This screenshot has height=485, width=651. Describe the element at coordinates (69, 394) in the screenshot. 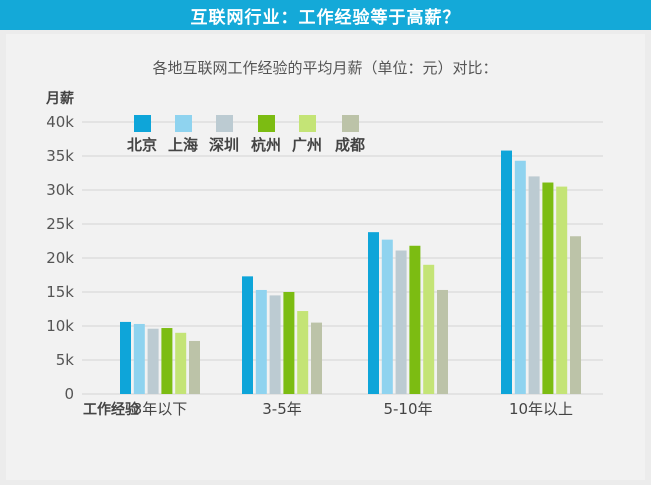

I see `y-tick-label: 0` at that location.